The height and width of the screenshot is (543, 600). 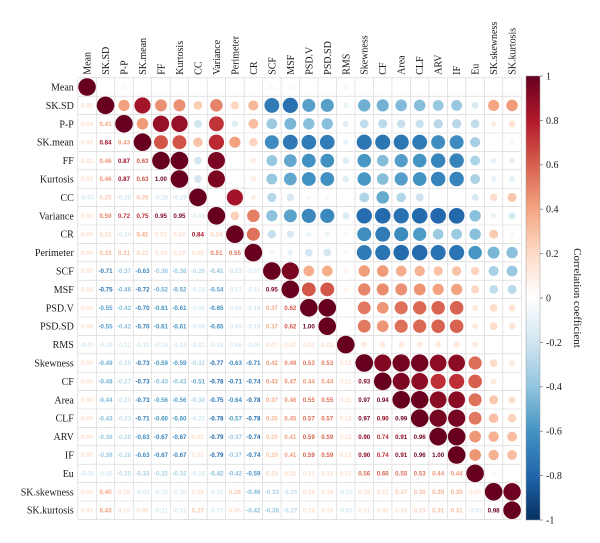 What do you see at coordinates (235, 345) in the screenshot?
I see `correlation-value: -0.06` at bounding box center [235, 345].